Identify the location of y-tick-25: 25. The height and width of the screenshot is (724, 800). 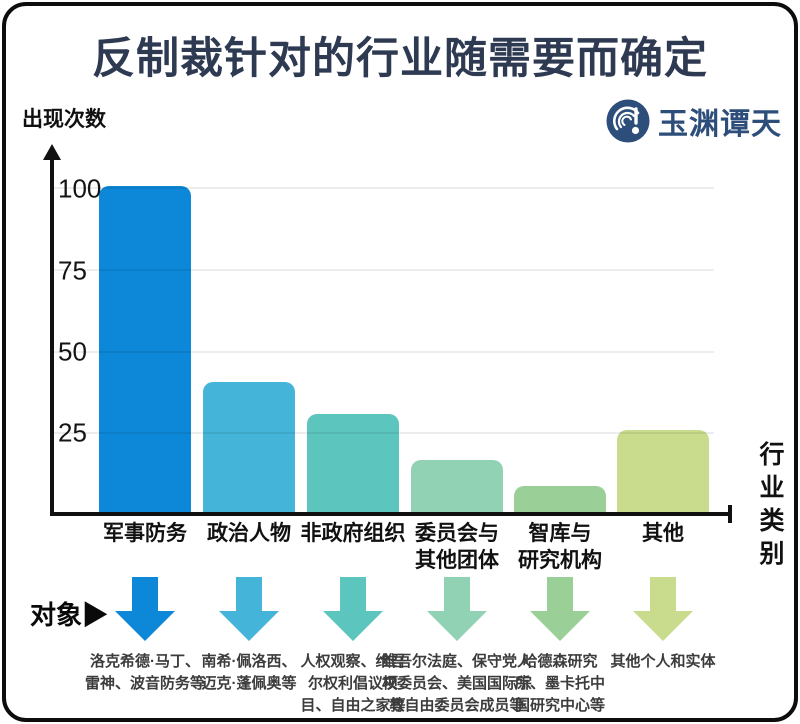
(72, 432).